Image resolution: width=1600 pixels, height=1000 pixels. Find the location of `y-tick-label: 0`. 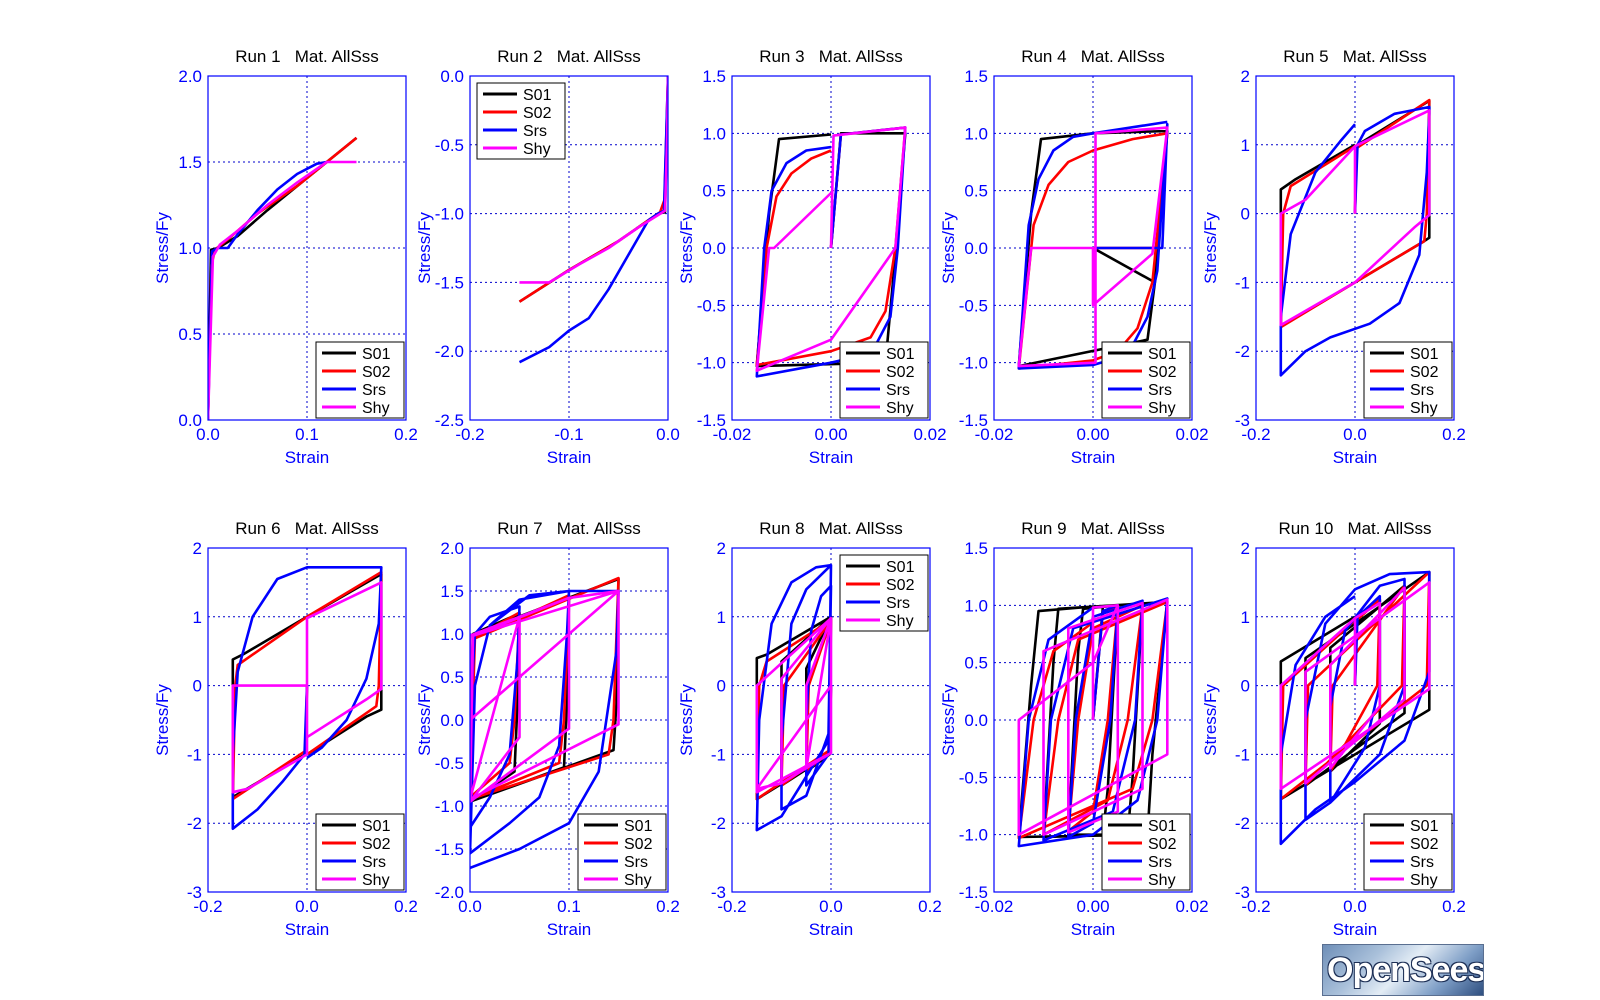

y-tick-label: 0 is located at coordinates (1245, 214).